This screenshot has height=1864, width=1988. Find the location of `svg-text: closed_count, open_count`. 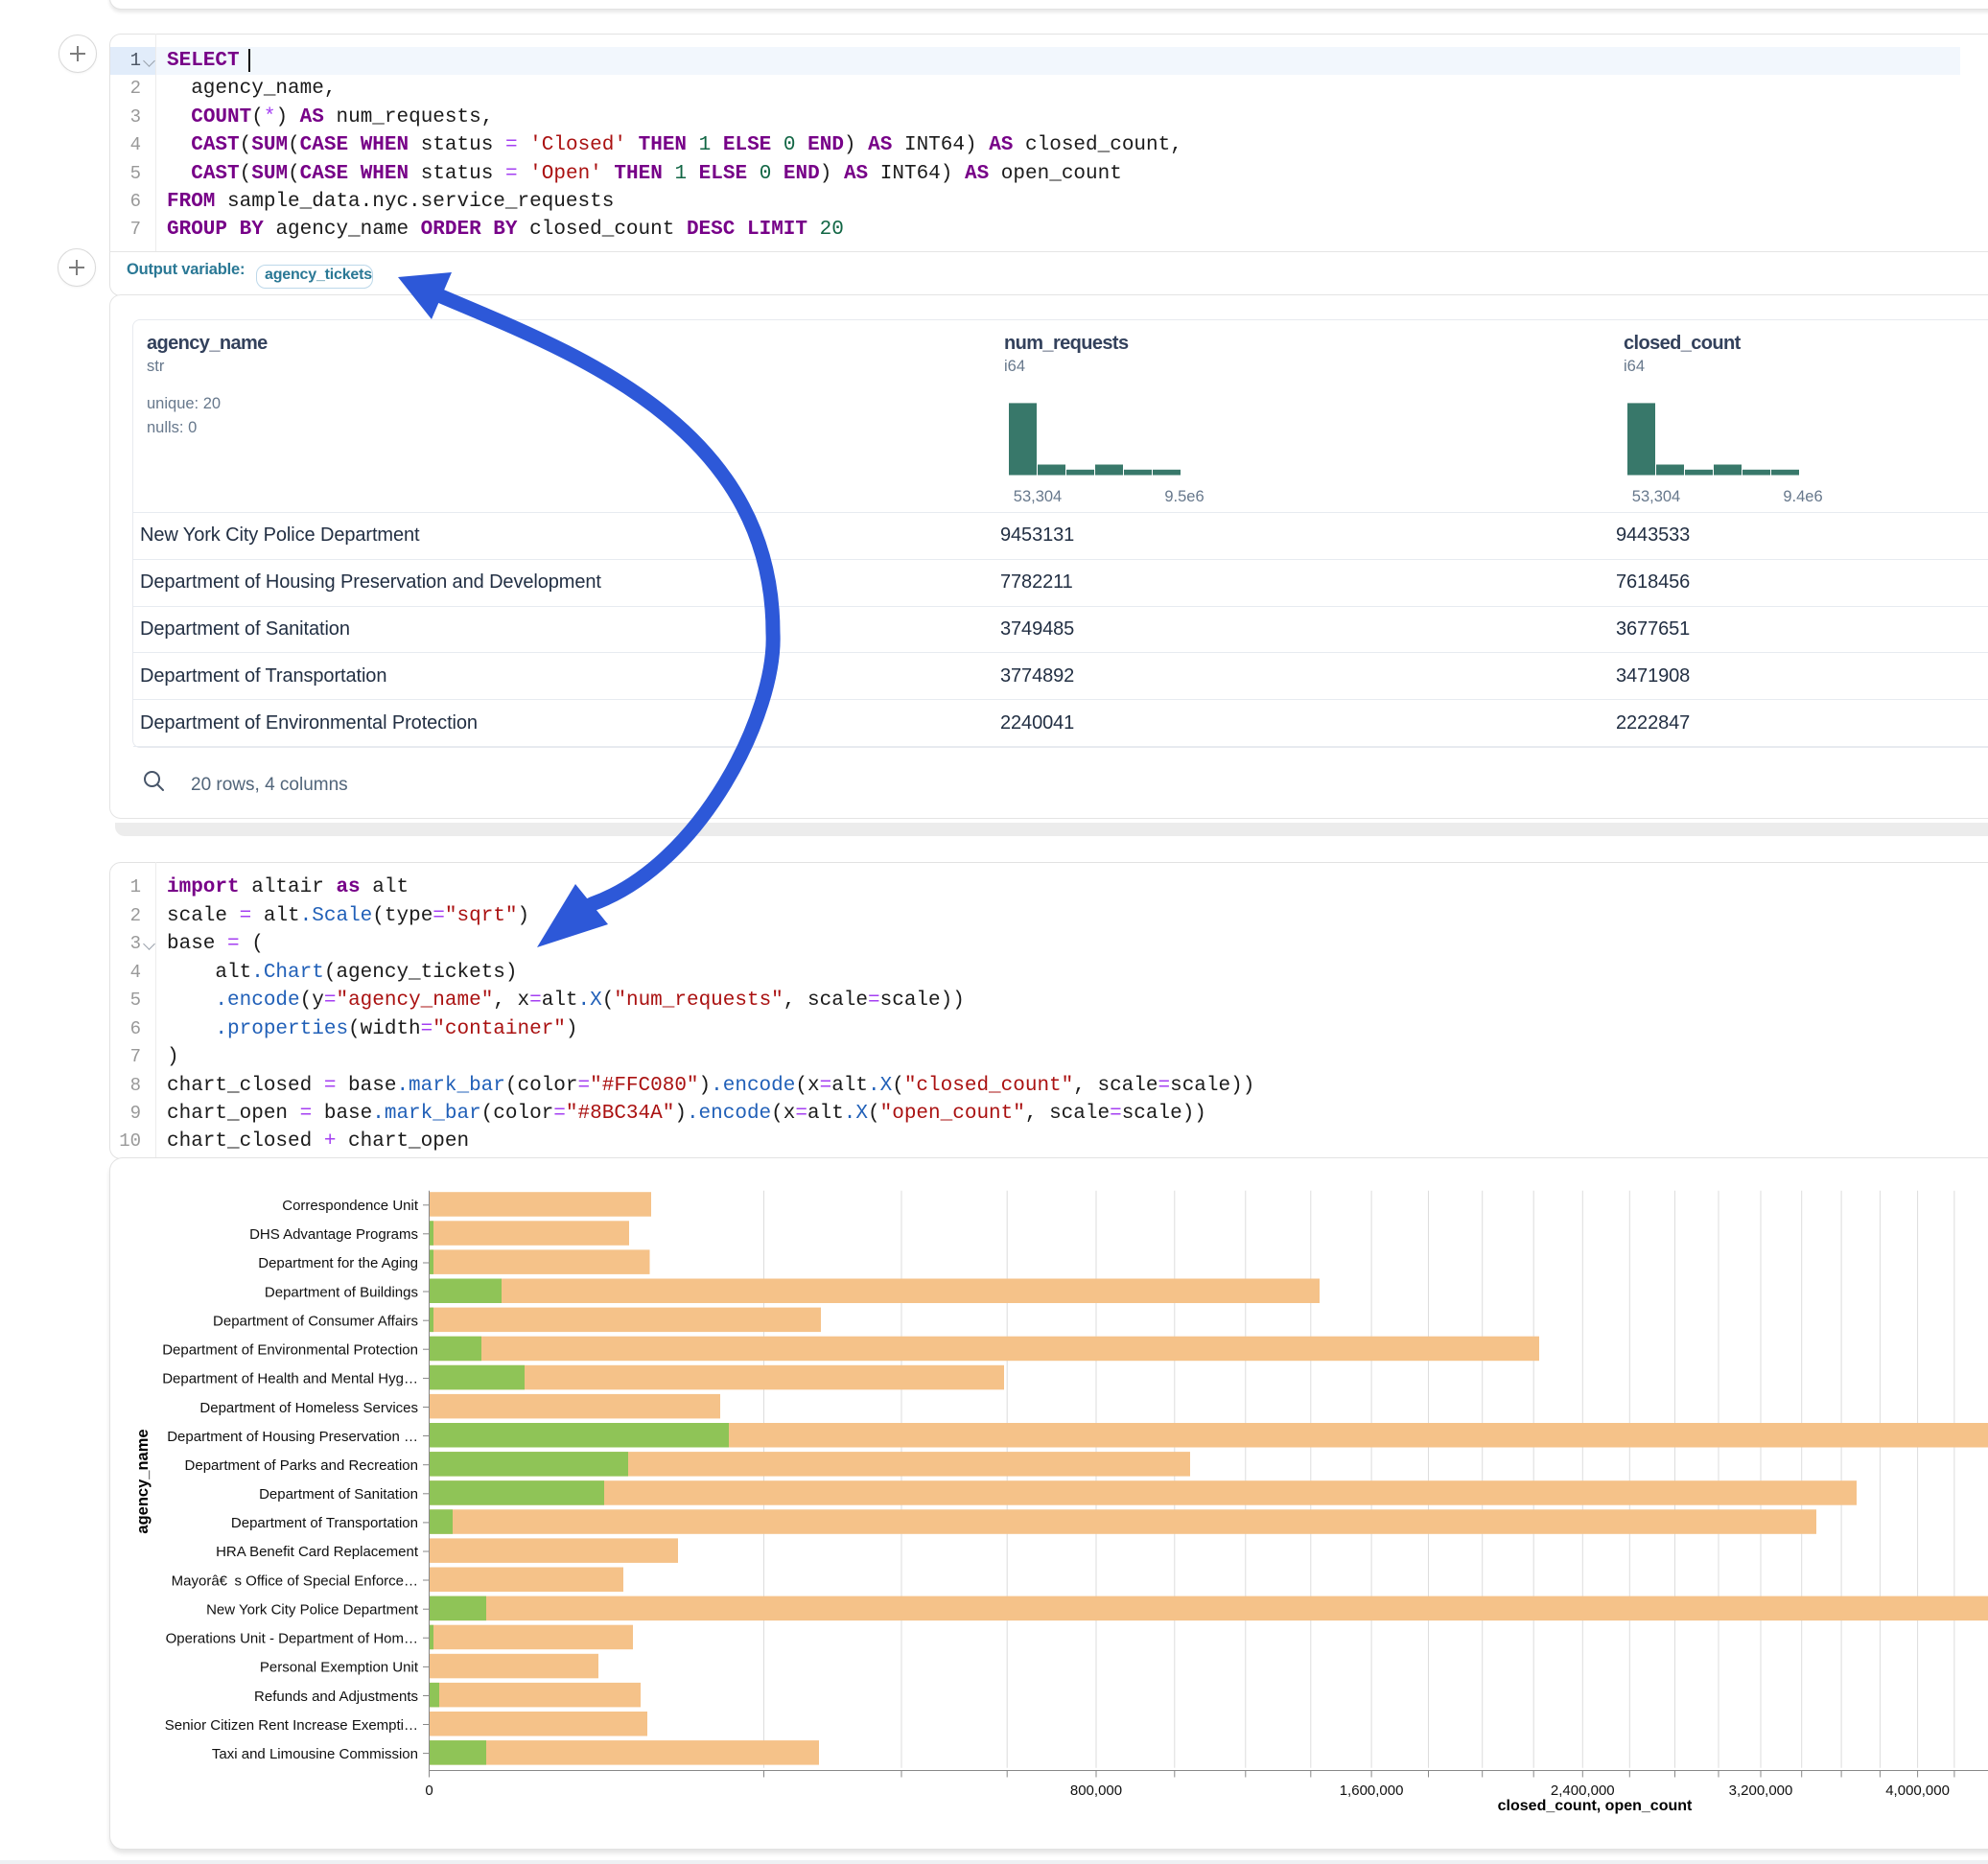

svg-text: closed_count, open_count is located at coordinates (1596, 1806).